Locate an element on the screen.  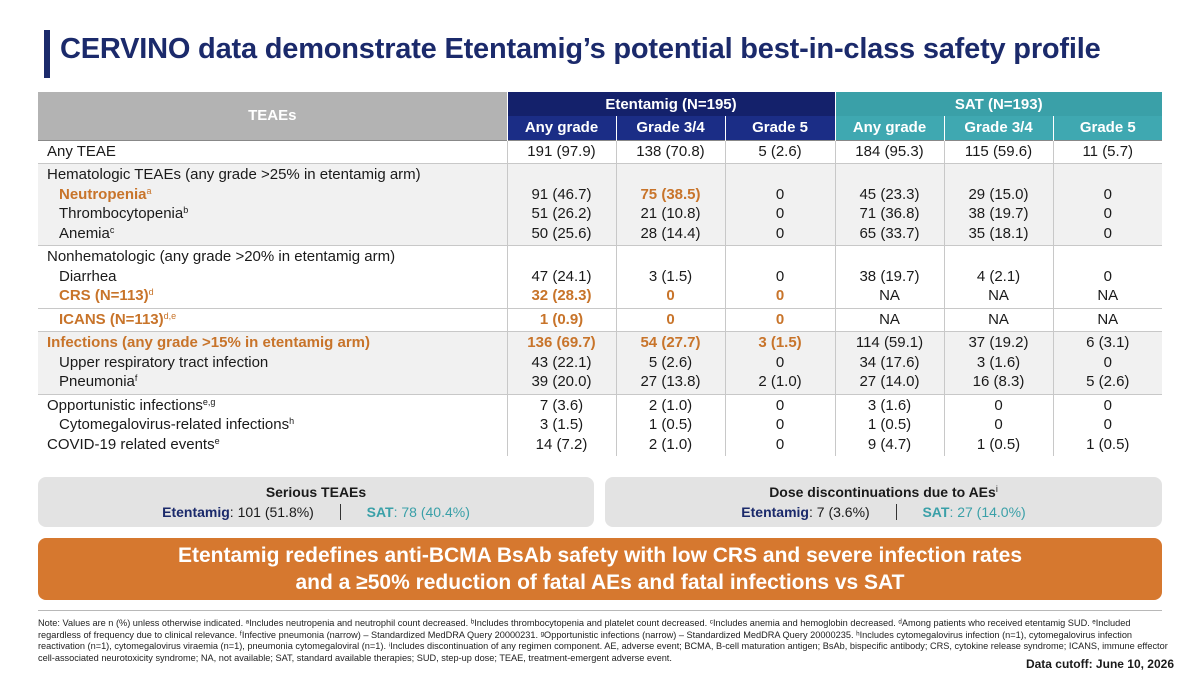
row-label: Anemiac is located at coordinates (277, 234).